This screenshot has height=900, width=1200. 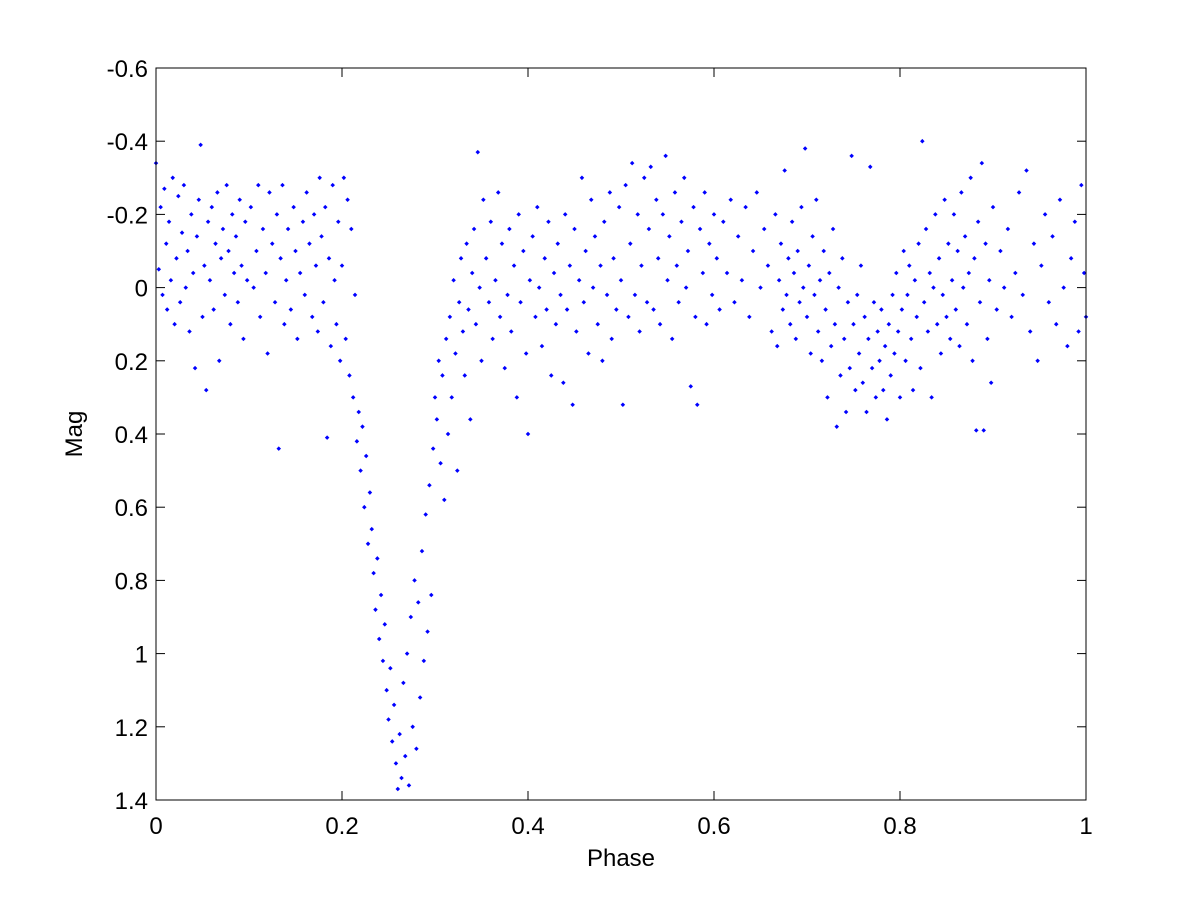 I want to click on y-axis-label: Mag, so click(x=74, y=434).